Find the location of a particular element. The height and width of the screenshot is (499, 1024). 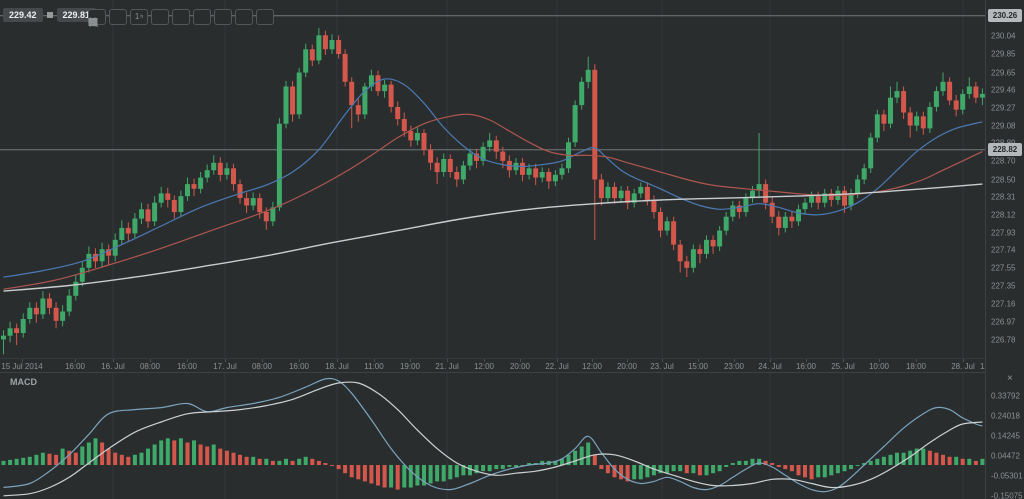

time-tick-label: 15:00 is located at coordinates (698, 366).